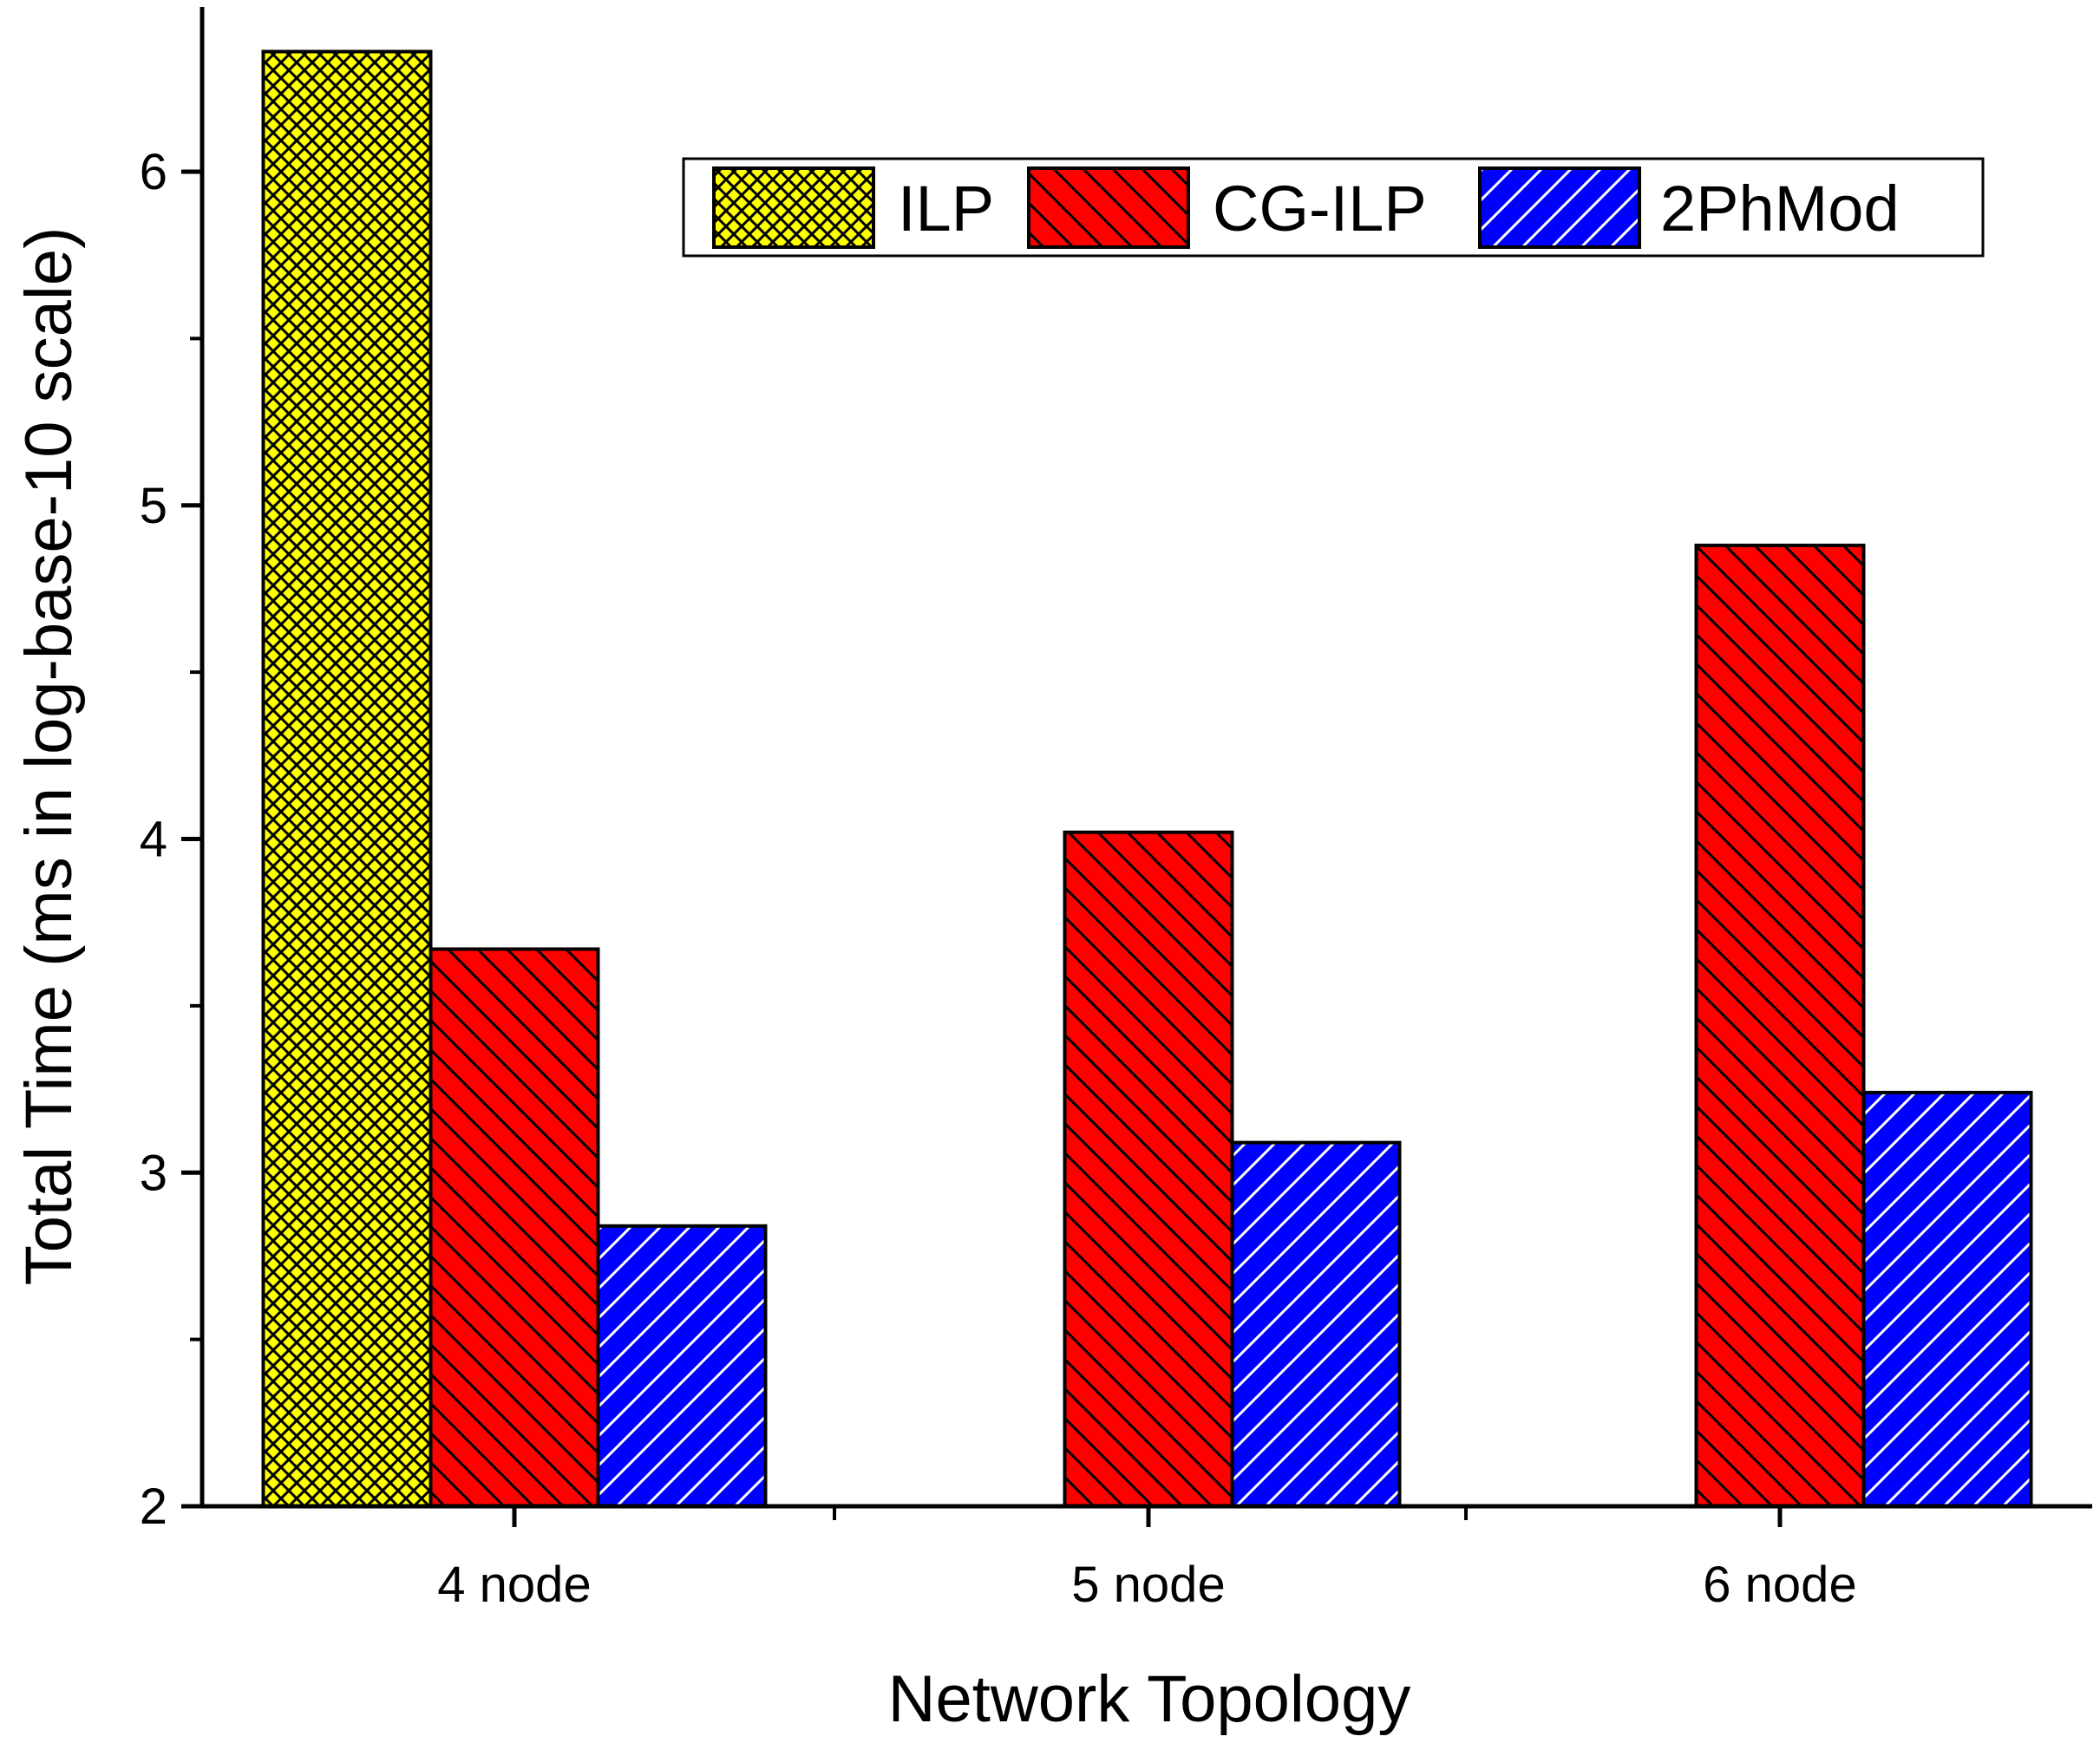 The height and width of the screenshot is (1743, 2100). Describe the element at coordinates (514, 1227) in the screenshot. I see `bar-cg-ilp-4-node` at that location.